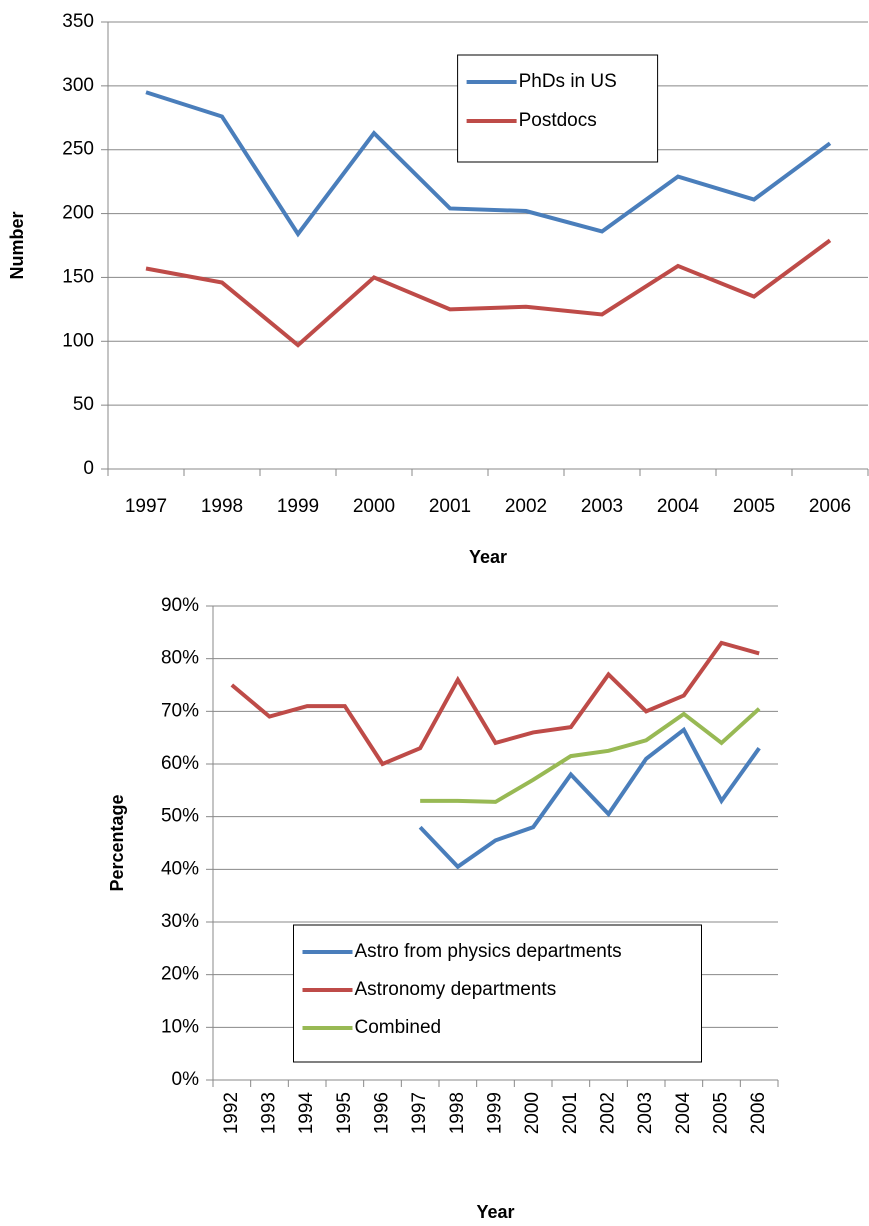  What do you see at coordinates (558, 120) in the screenshot?
I see `legend-label: Postdocs` at bounding box center [558, 120].